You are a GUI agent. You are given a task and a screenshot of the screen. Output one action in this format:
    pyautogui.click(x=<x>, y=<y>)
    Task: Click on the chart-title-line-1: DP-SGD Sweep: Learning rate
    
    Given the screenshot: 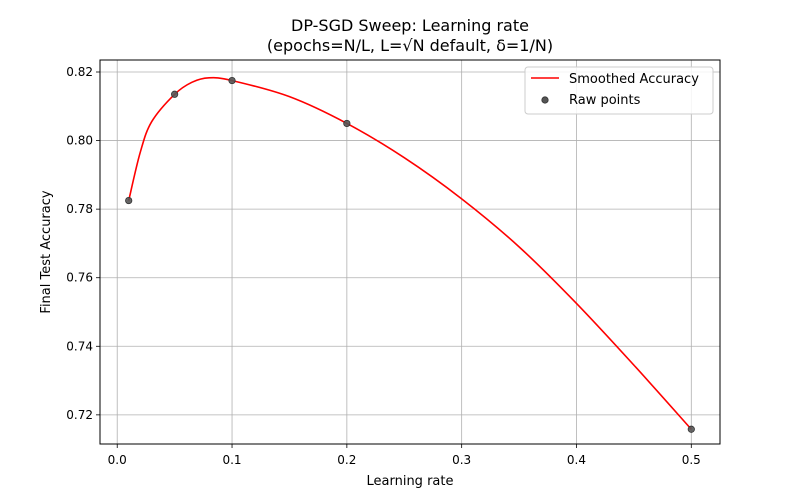 What is the action you would take?
    pyautogui.click(x=410, y=25)
    